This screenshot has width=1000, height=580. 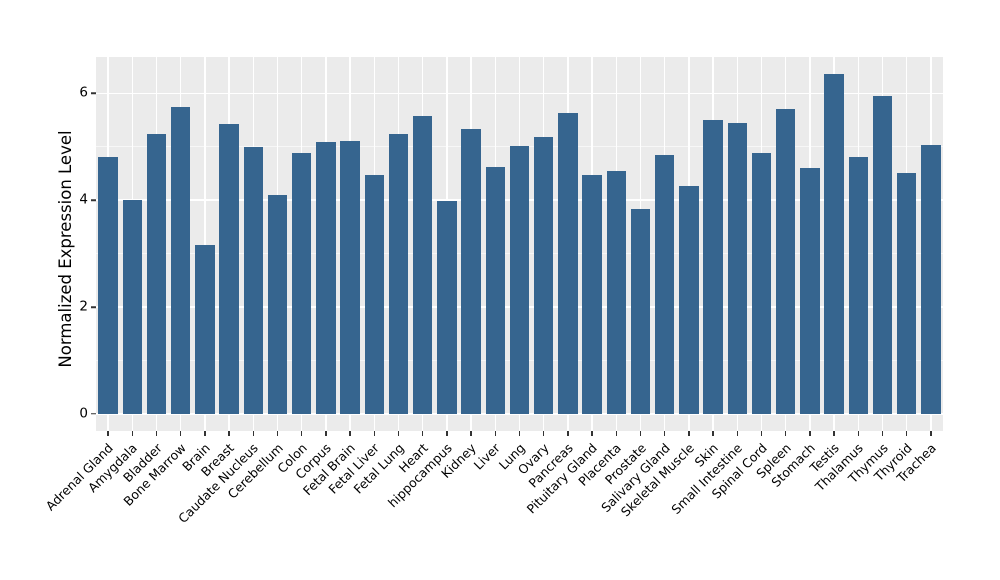 What do you see at coordinates (205, 244) in the screenshot?
I see `vertical-gridline` at bounding box center [205, 244].